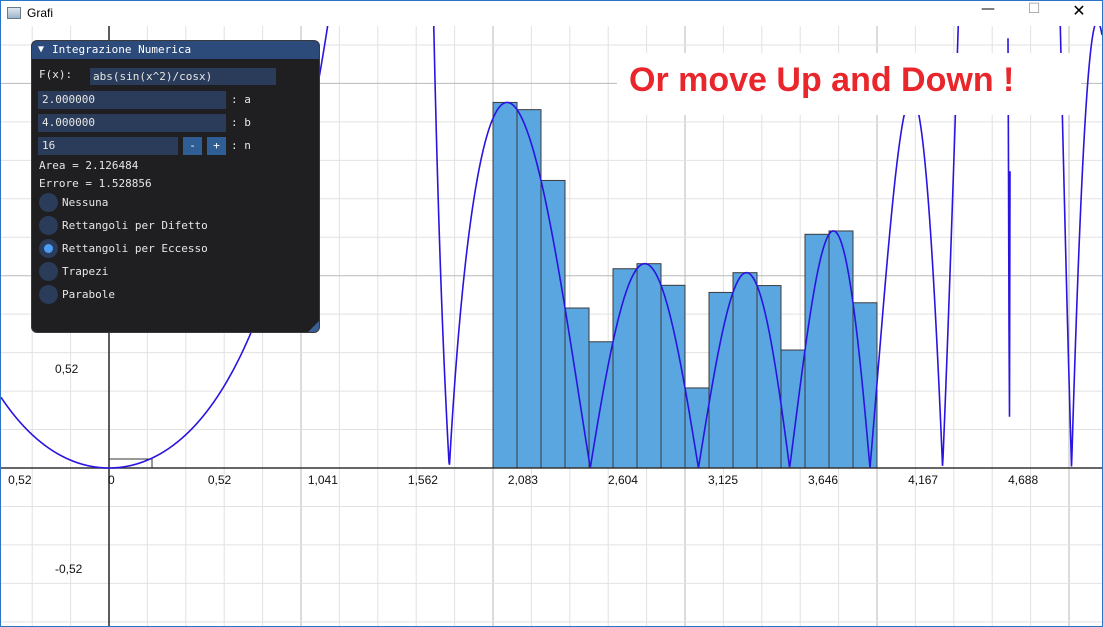 Image resolution: width=1103 pixels, height=627 pixels. What do you see at coordinates (55, 74) in the screenshot?
I see `function-label: F(x):` at bounding box center [55, 74].